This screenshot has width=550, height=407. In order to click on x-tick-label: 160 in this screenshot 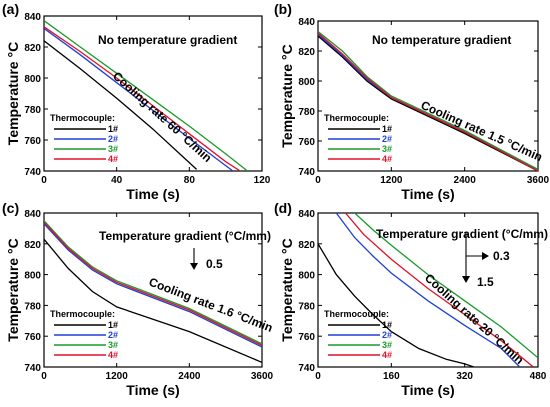, I will do `click(391, 376)`.